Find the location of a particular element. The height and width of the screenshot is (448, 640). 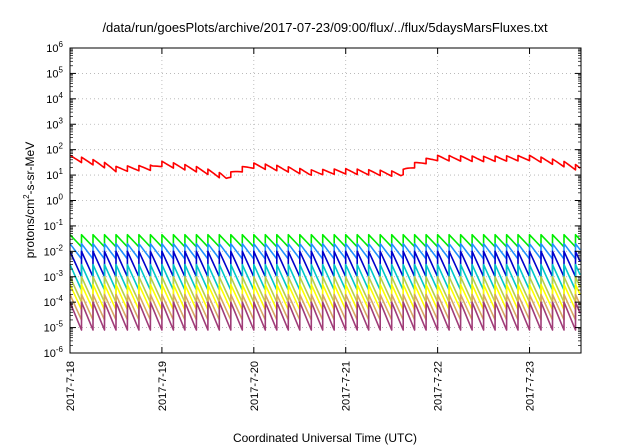

y-tick-label: 10⁻⁵ is located at coordinates (54, 327).